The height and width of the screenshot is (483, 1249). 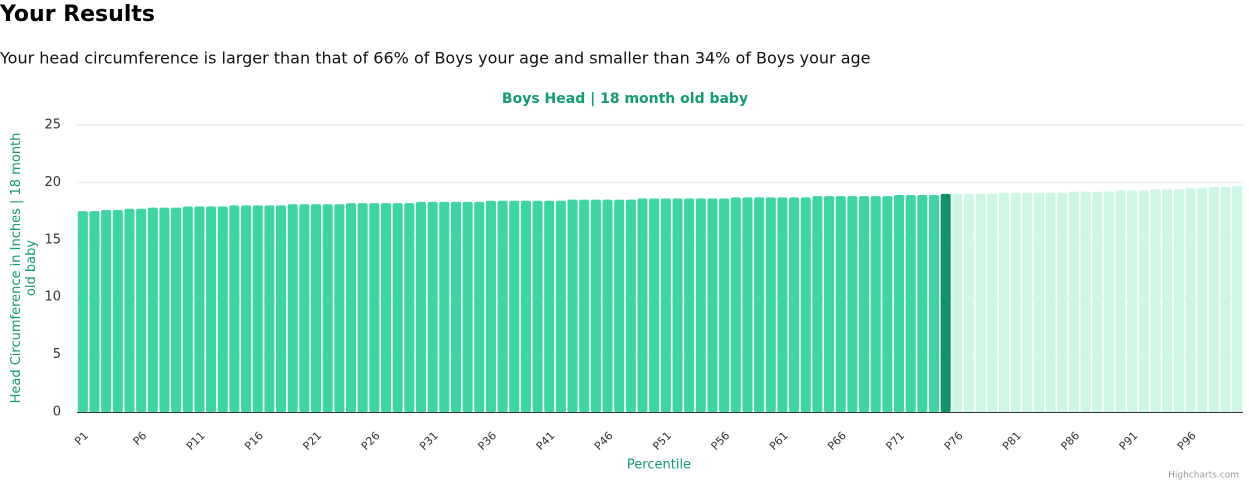 What do you see at coordinates (837, 441) in the screenshot?
I see `x-tick-label: P66` at bounding box center [837, 441].